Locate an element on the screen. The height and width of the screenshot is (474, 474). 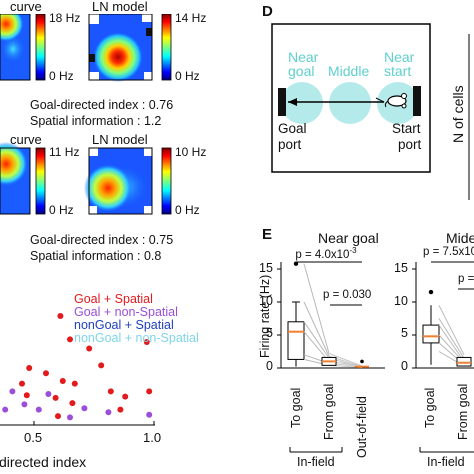
p-value-4: p = 0 is located at coordinates (466, 279).